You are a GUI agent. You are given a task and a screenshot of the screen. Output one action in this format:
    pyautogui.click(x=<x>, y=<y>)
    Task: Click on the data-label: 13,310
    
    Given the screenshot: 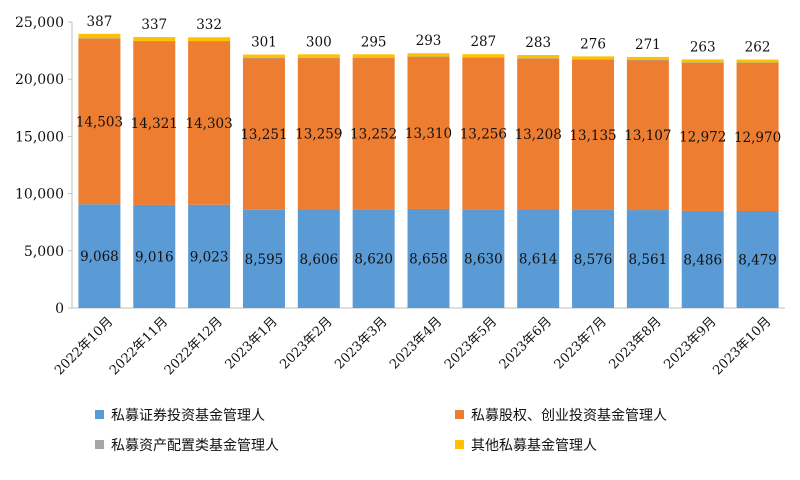 What is the action you would take?
    pyautogui.click(x=428, y=134)
    